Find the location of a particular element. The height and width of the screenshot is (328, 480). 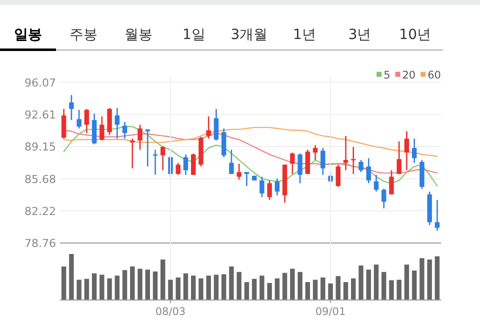

text: 월봉 is located at coordinates (138, 35).